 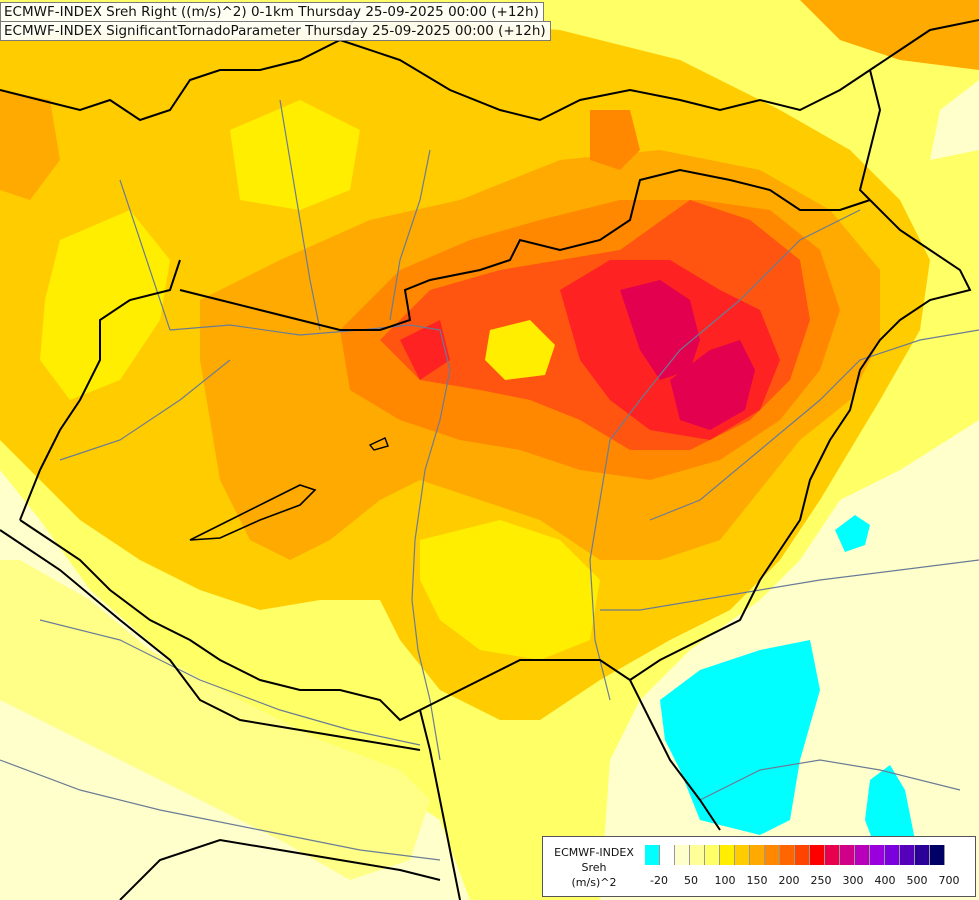 What do you see at coordinates (253, 512) in the screenshot?
I see `lake-balaton` at bounding box center [253, 512].